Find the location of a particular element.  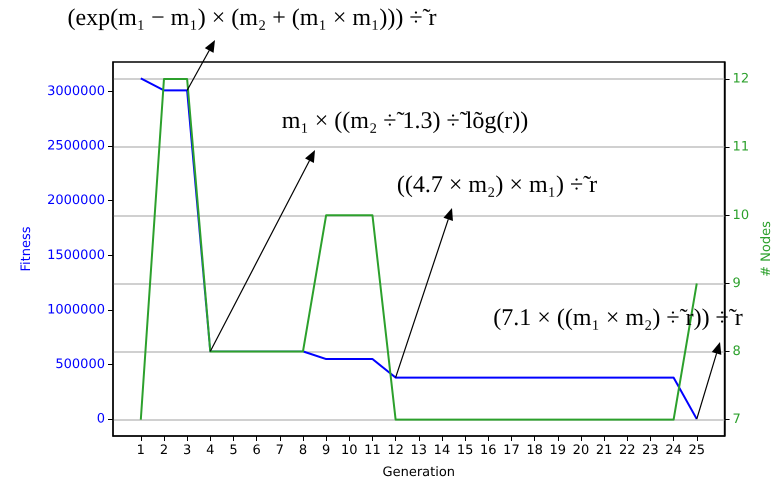

x-tick-label: 8 is located at coordinates (303, 450).